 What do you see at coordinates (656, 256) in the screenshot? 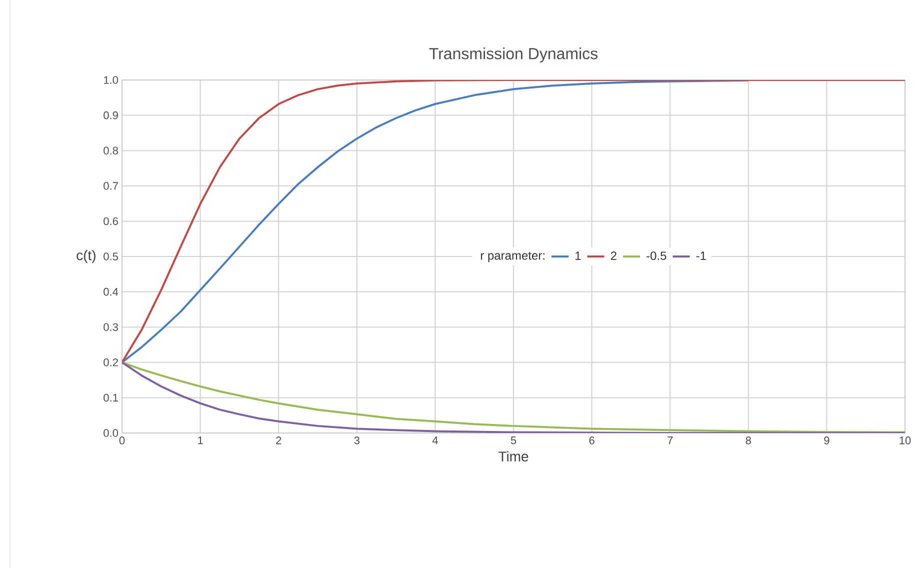
I see `legend-label: -0.5` at bounding box center [656, 256].